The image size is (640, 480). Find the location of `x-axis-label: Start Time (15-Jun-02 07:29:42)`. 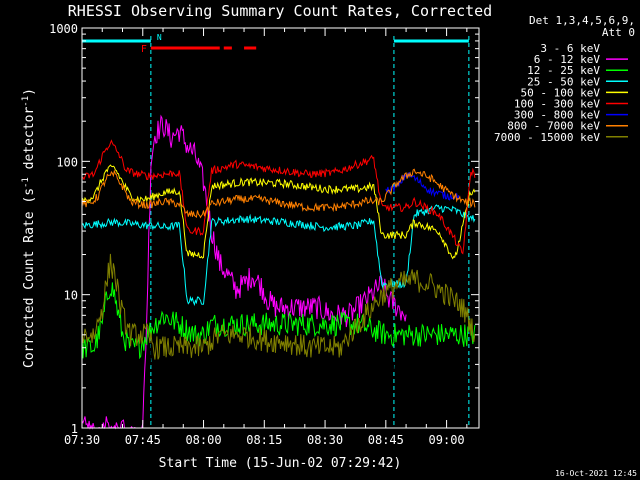

x-axis-label: Start Time (15-Jun-02 07:29:42) is located at coordinates (280, 463).